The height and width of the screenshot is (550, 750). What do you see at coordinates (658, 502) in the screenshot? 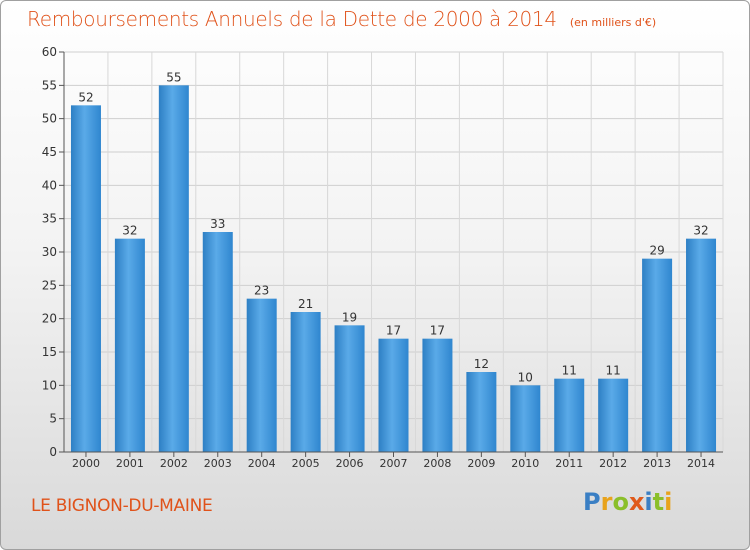
I see `logo-letter: t` at bounding box center [658, 502].